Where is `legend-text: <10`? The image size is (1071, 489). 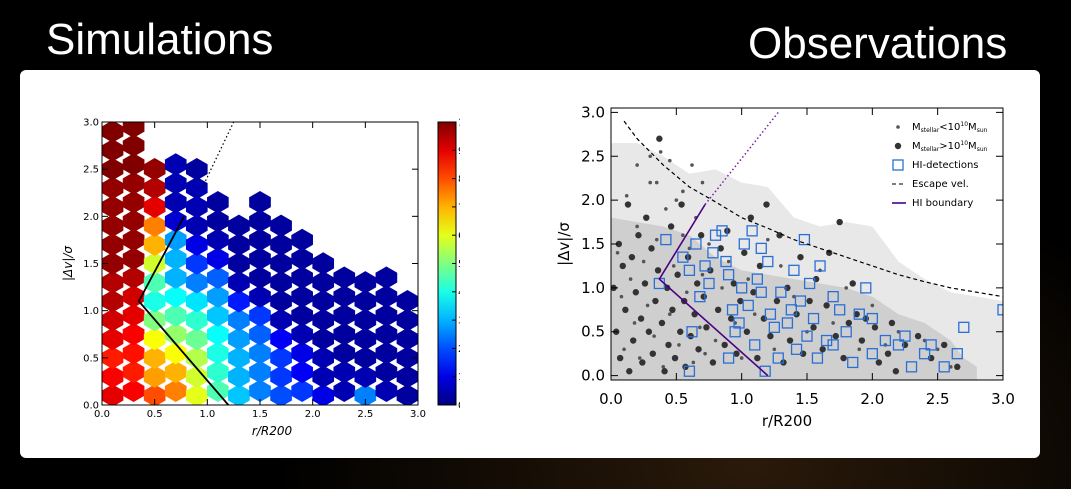
legend-text: <10 is located at coordinates (949, 127).